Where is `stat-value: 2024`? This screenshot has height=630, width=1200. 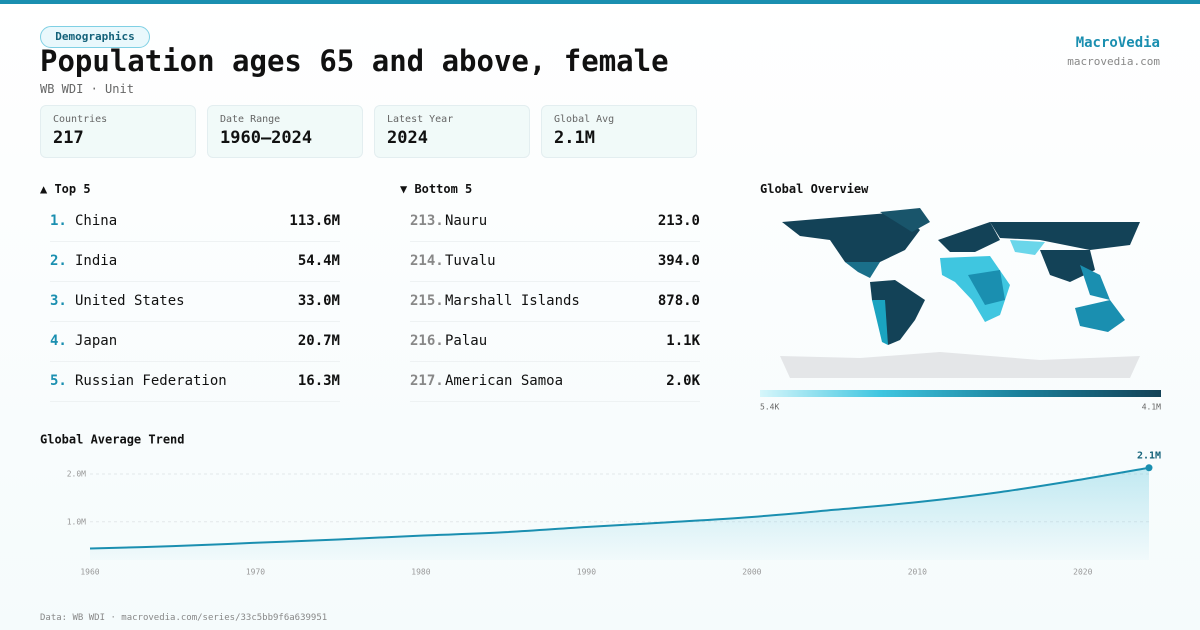
stat-value: 2024 is located at coordinates (407, 138).